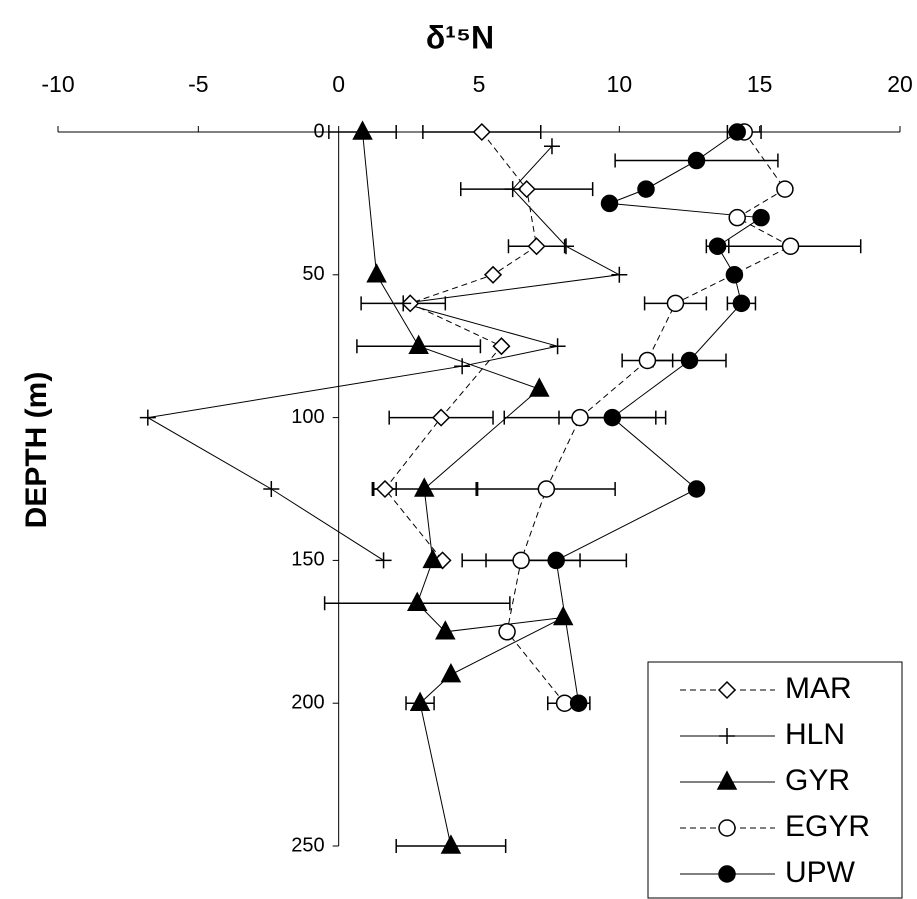 Image resolution: width=917 pixels, height=899 pixels. Describe the element at coordinates (460, 37) in the screenshot. I see `chart-title: δ¹⁵N` at that location.